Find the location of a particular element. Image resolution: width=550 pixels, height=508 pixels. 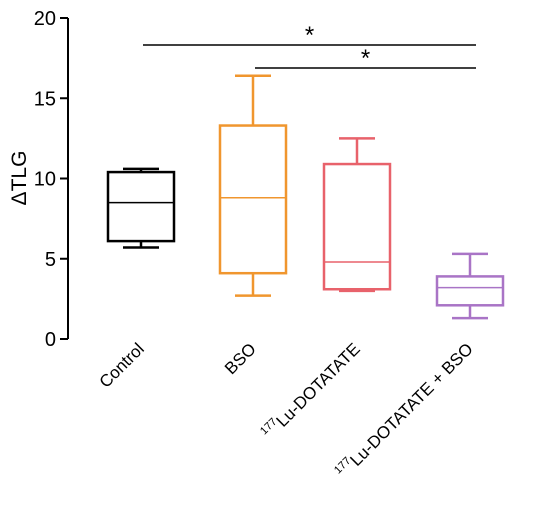

x-category-label: BSO is located at coordinates (240, 358).